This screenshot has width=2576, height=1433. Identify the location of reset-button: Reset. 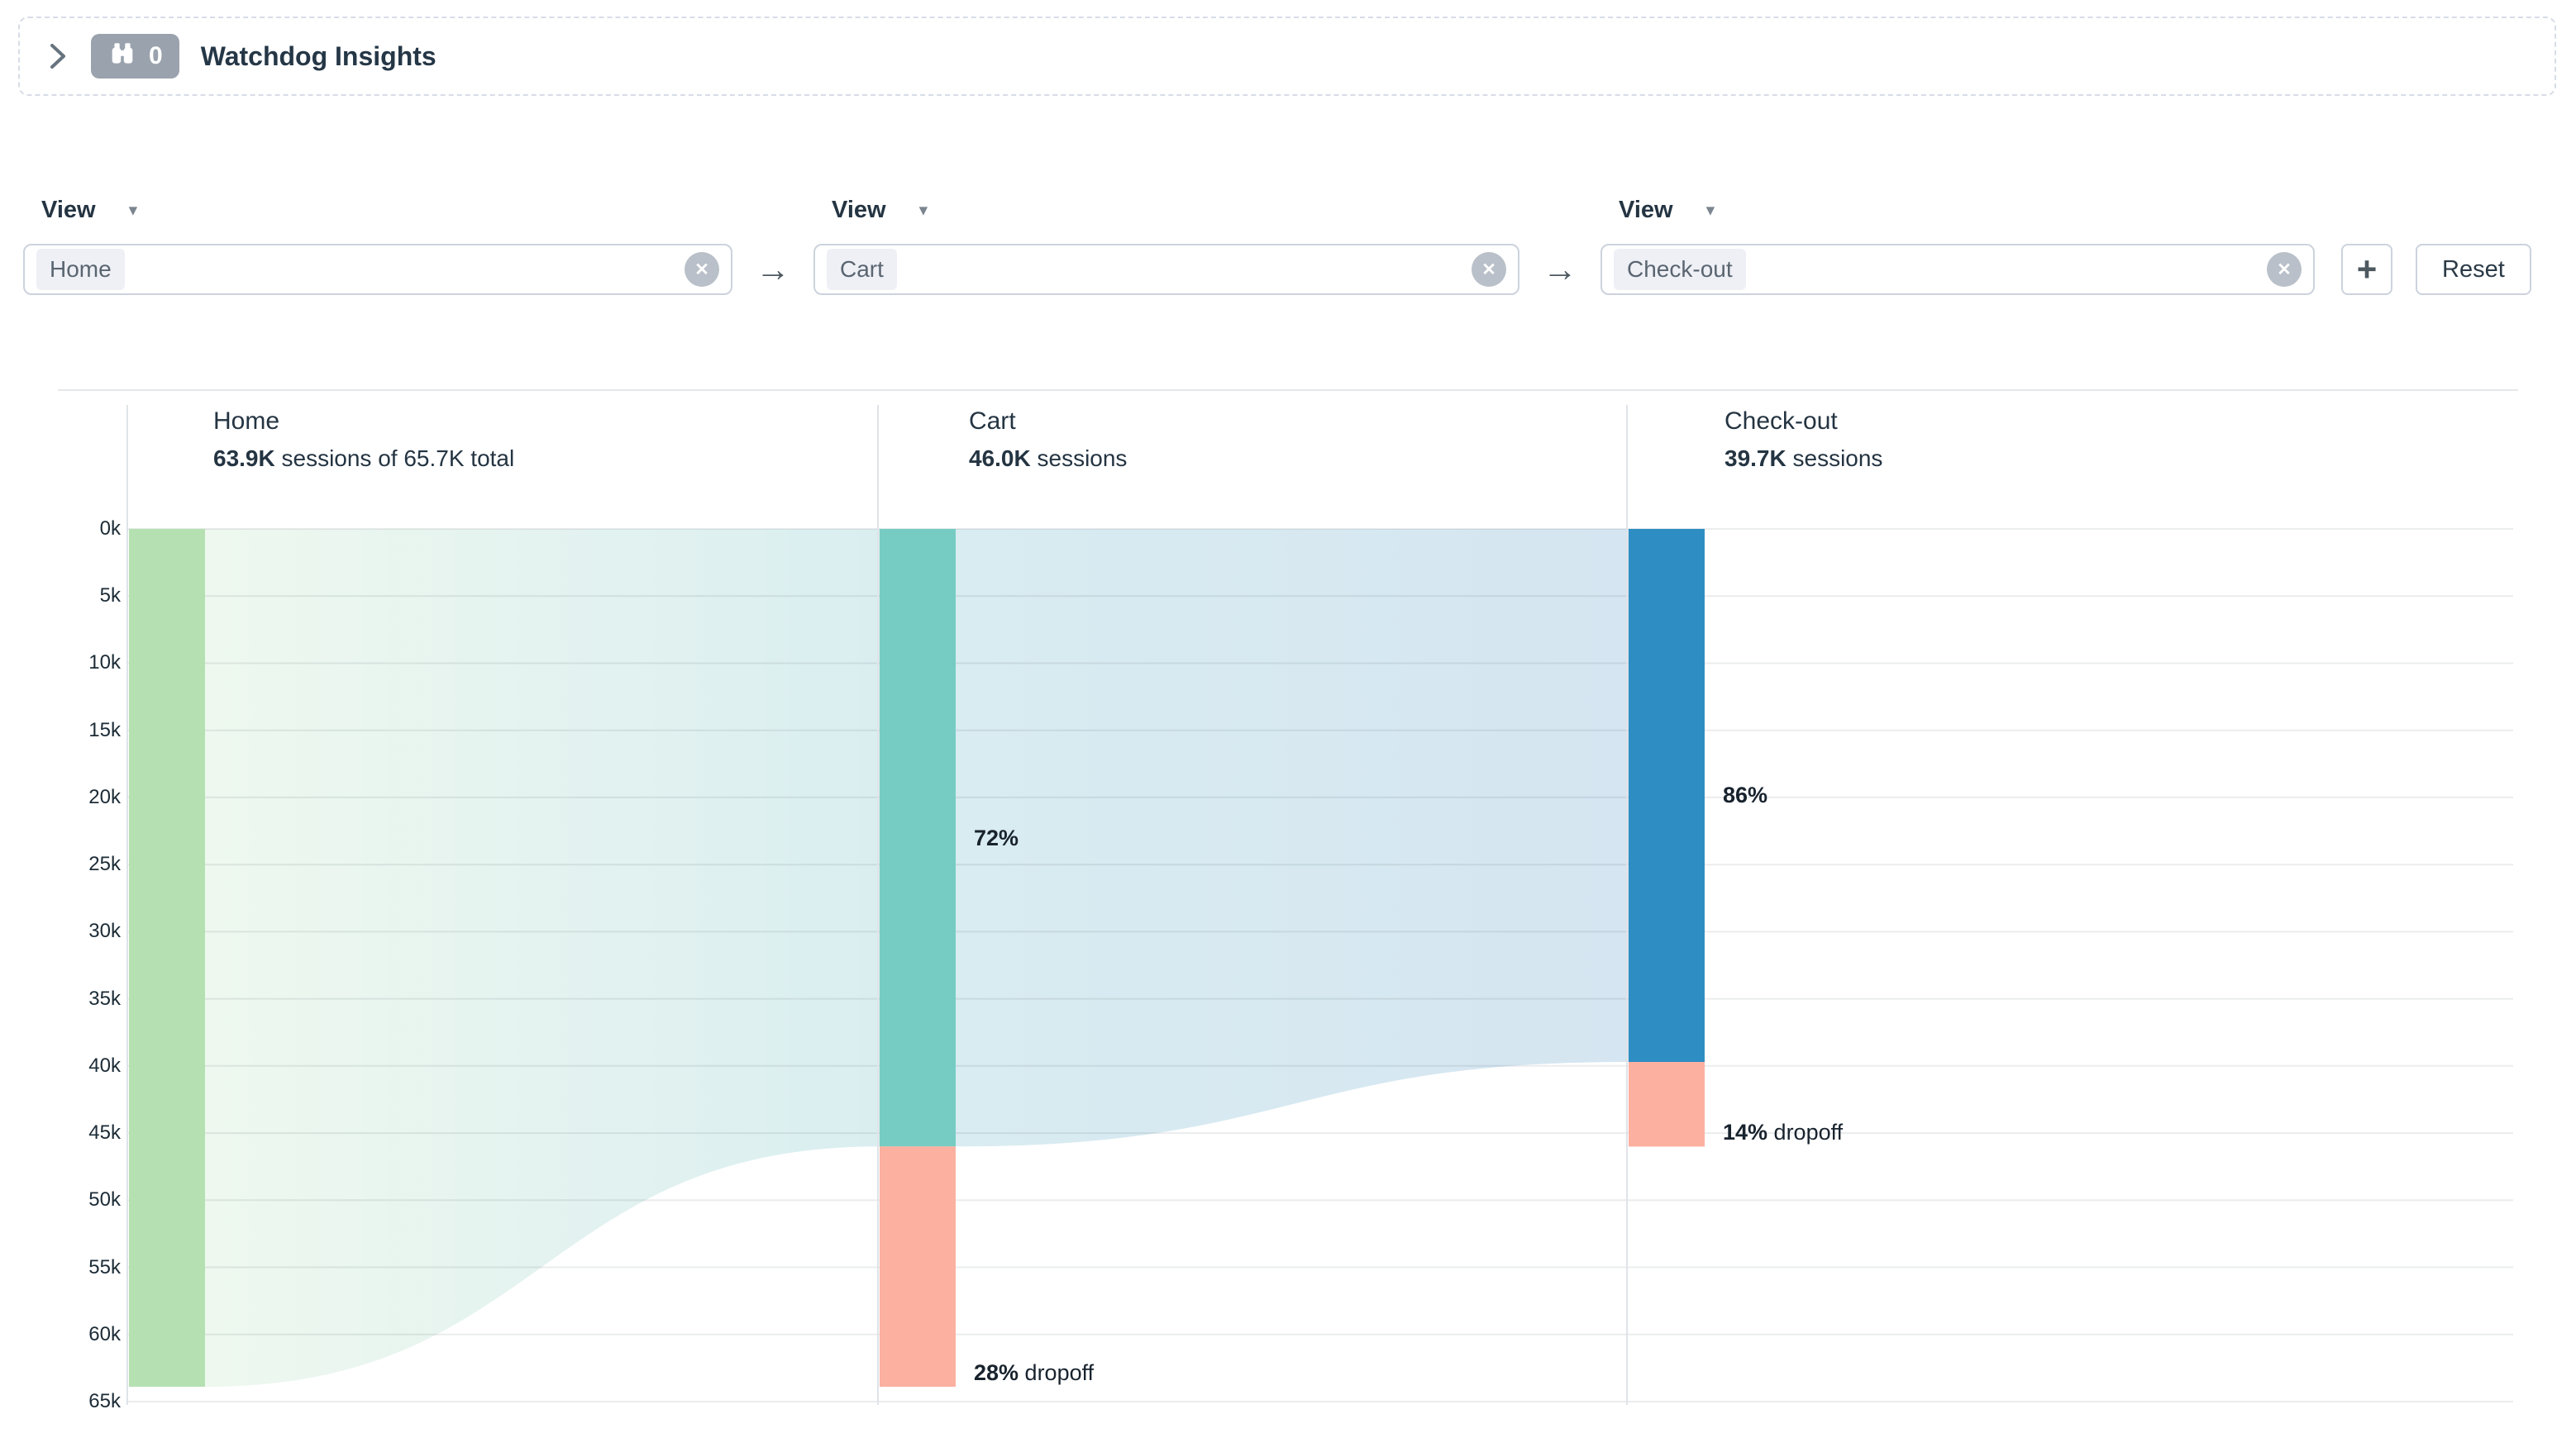
(2473, 269).